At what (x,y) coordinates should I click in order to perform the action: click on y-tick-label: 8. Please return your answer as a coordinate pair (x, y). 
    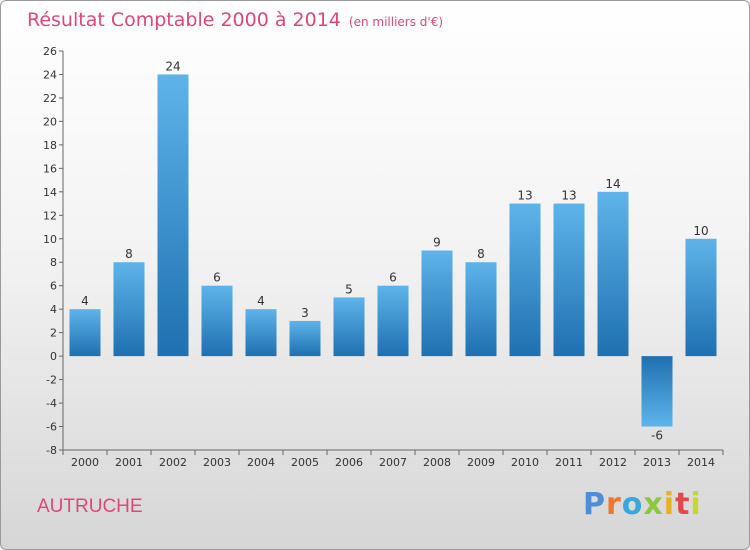
    Looking at the image, I should click on (53, 262).